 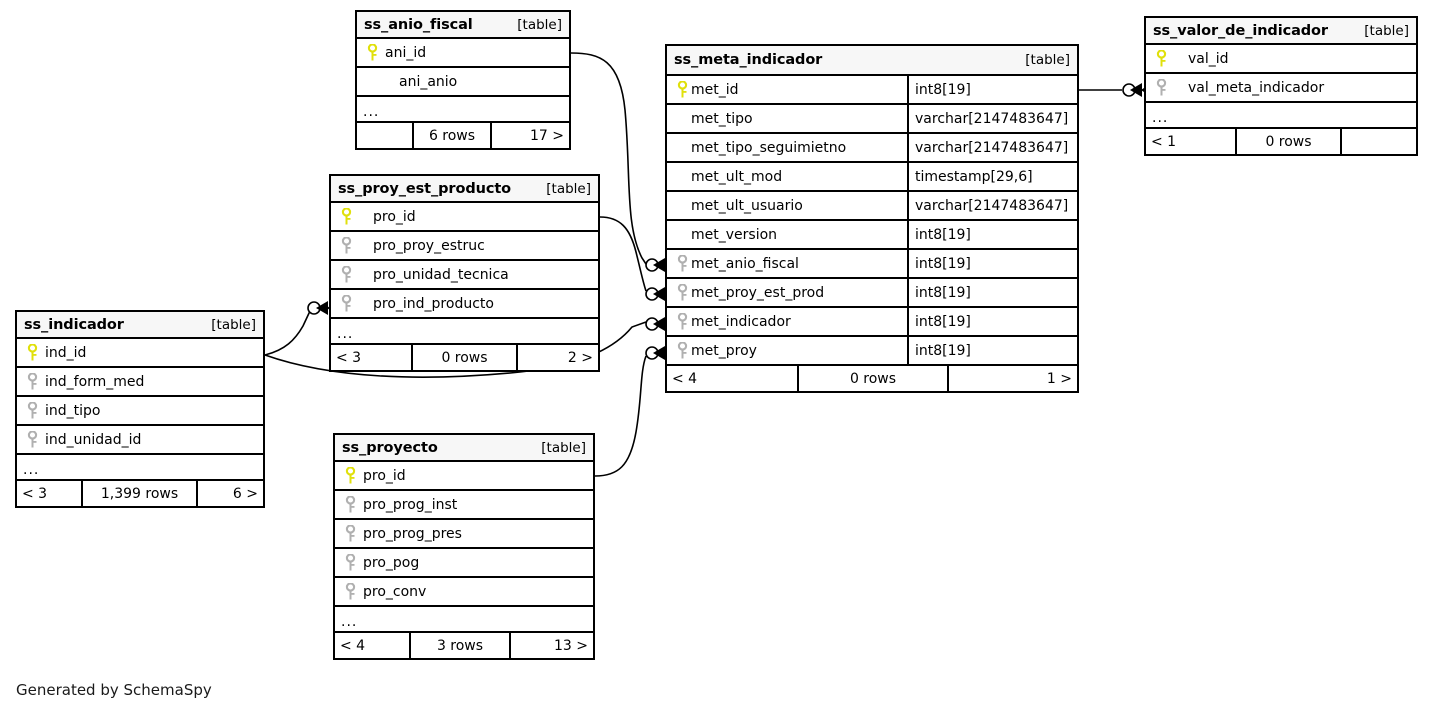 I want to click on column-name-cell: pro_id, so click(x=464, y=475).